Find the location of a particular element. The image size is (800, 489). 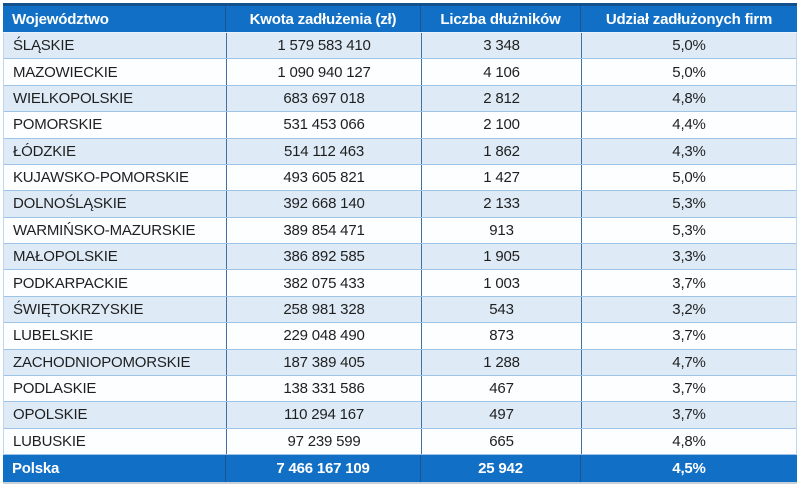

total-liczba: 25 942 is located at coordinates (500, 468).